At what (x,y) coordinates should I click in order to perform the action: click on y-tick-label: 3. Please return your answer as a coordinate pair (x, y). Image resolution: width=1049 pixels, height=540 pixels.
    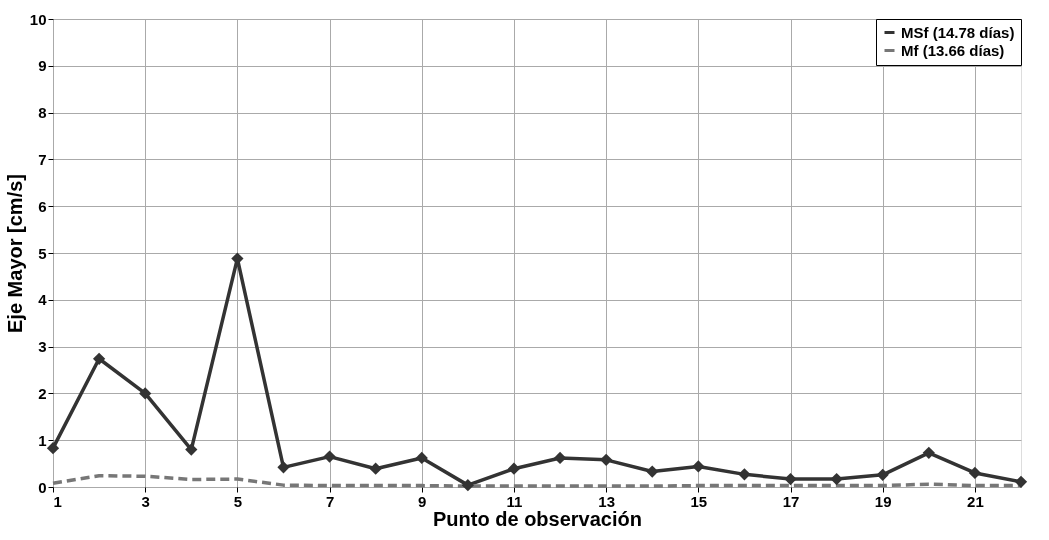
    Looking at the image, I should click on (42, 347).